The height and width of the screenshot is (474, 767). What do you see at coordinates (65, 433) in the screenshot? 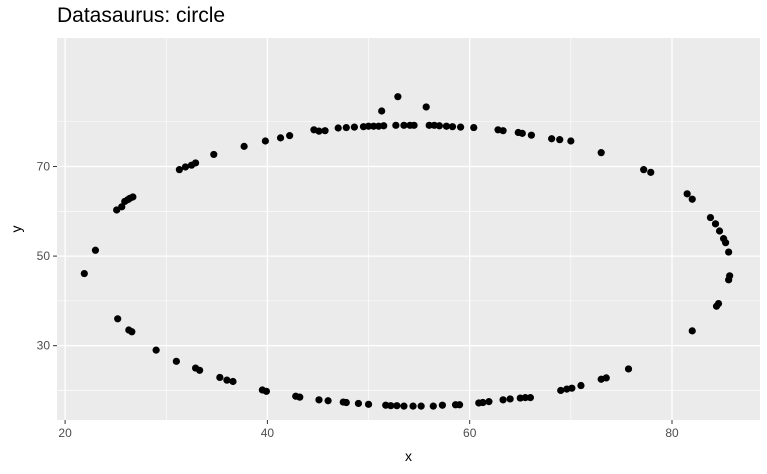
I see `x-tick-label: 20` at bounding box center [65, 433].